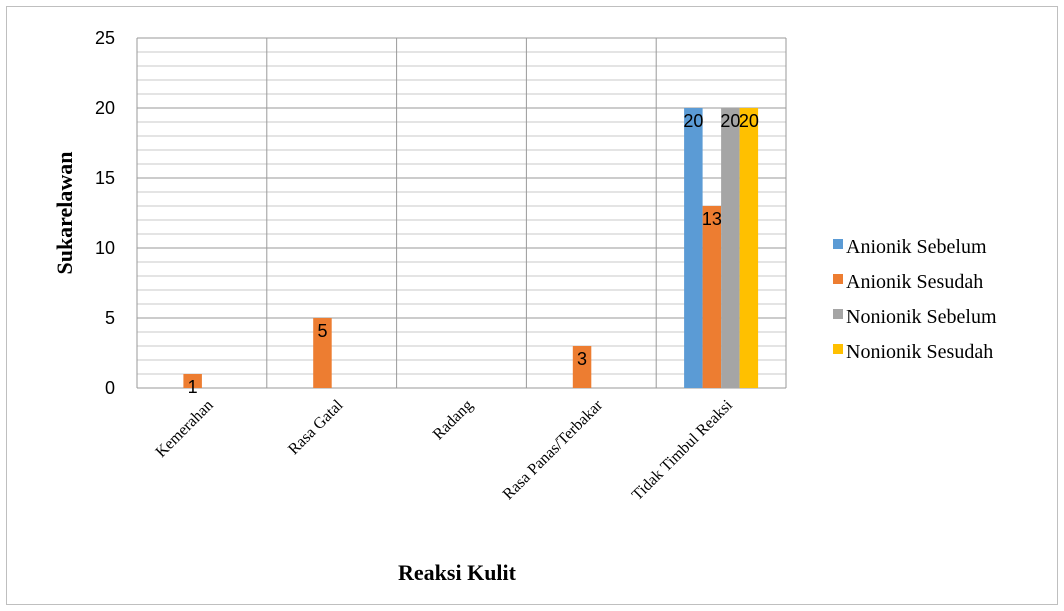 This screenshot has width=1064, height=611. What do you see at coordinates (453, 420) in the screenshot?
I see `x-tick-label: Radang` at bounding box center [453, 420].